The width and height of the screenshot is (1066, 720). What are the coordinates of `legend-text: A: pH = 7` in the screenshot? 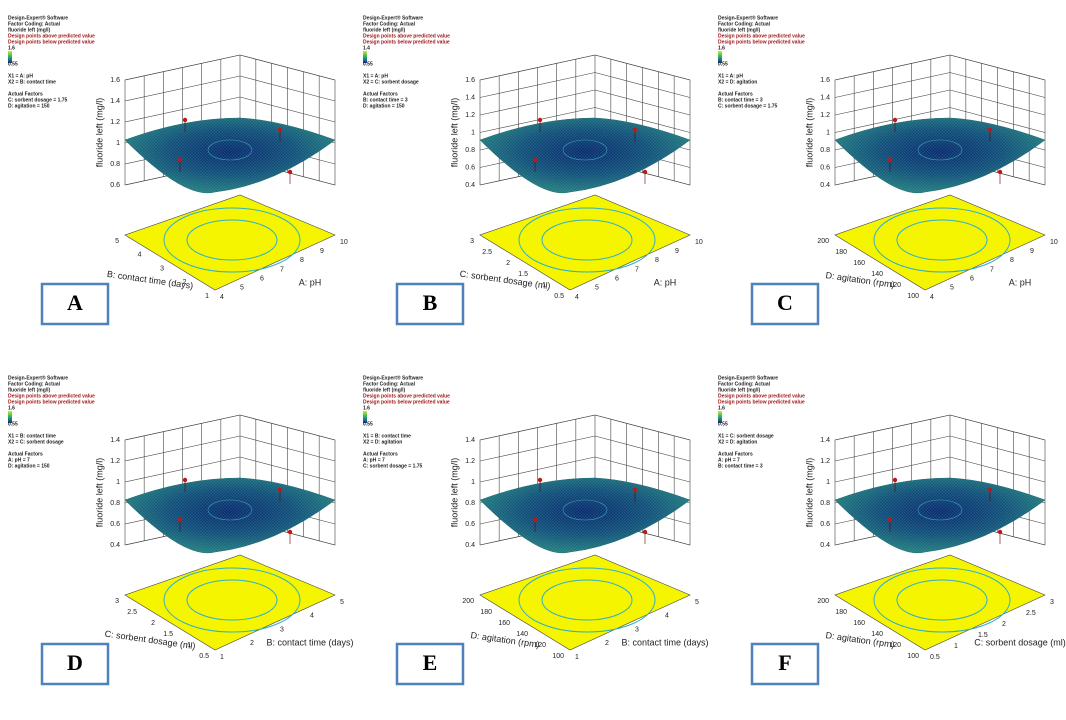 It's located at (374, 460).